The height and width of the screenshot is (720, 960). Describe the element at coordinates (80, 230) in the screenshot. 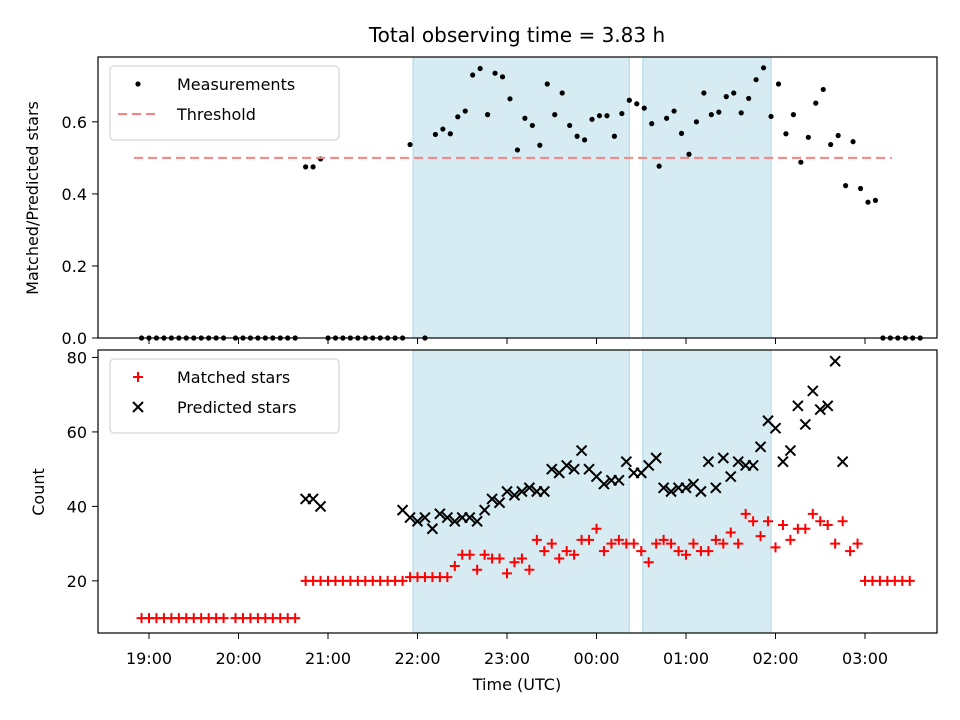

I see `top-y-ticks: 0.0 0.2 0.4 0.6` at that location.